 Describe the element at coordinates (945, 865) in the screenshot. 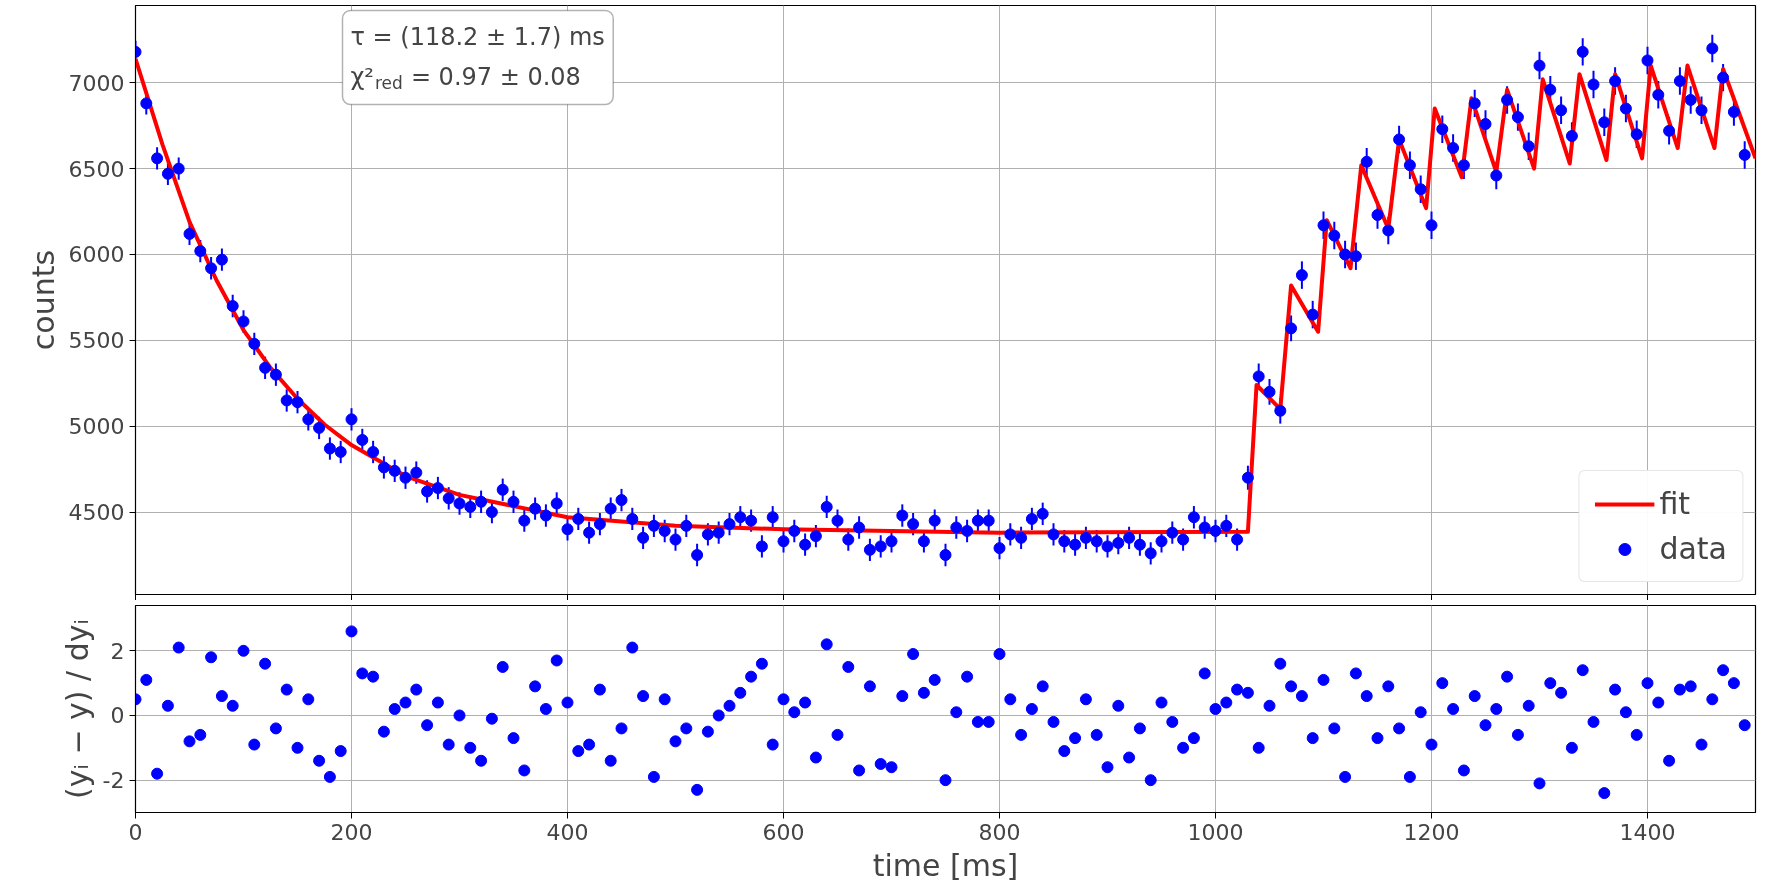

I see `x-axis-title: time [ms]` at that location.